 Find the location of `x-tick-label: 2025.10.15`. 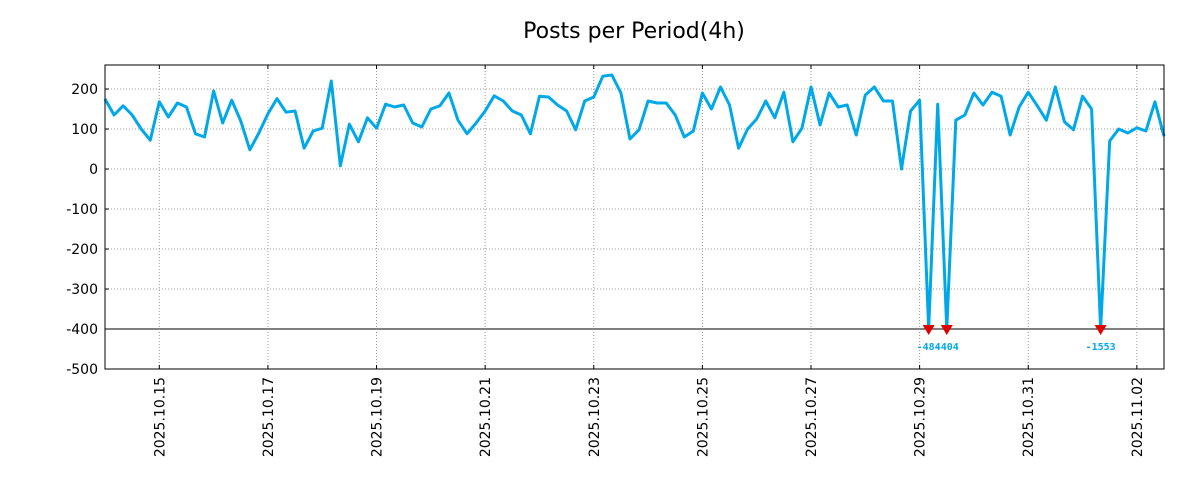

x-tick-label: 2025.10.15 is located at coordinates (160, 417).